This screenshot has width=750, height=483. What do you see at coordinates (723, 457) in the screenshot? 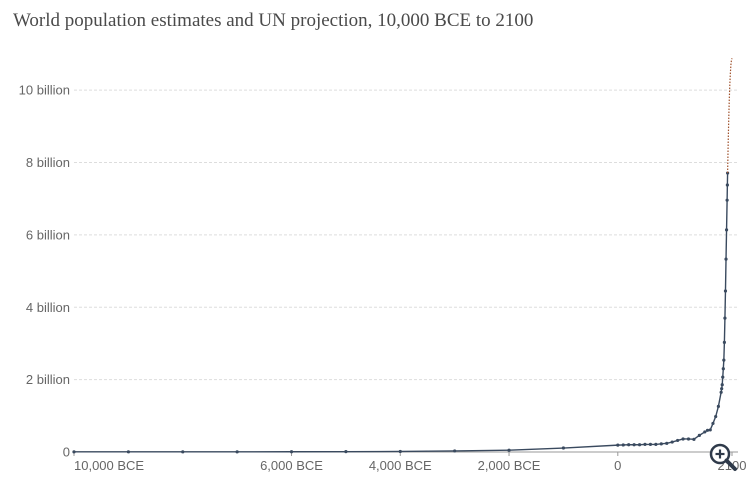
I see `zoom-in-icon` at bounding box center [723, 457].